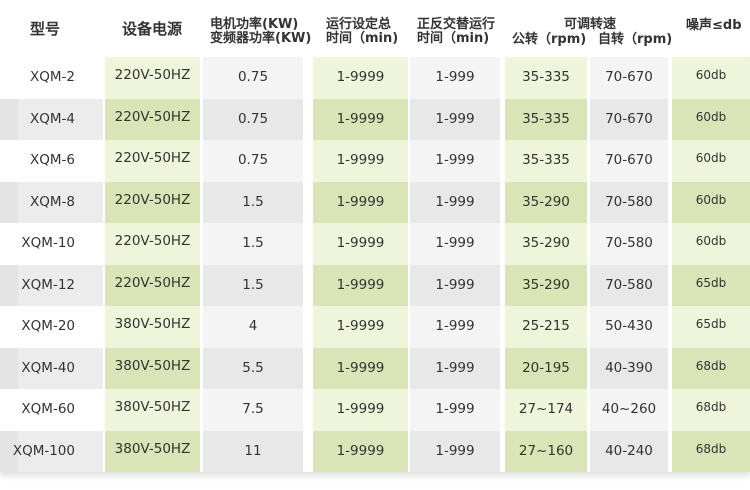 The width and height of the screenshot is (750, 490). I want to click on revolution-cell: 27~160, so click(546, 451).